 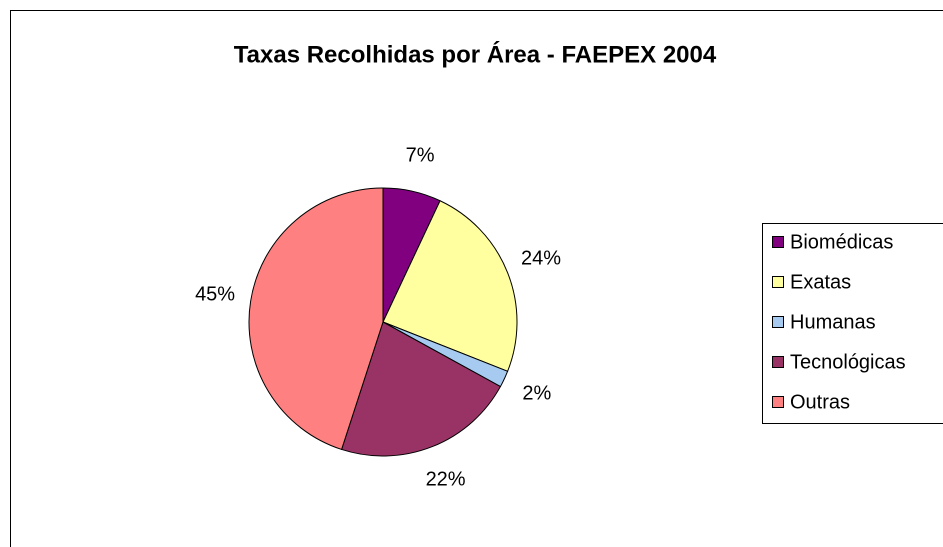 I want to click on legend-label: Humanas, so click(x=833, y=322).